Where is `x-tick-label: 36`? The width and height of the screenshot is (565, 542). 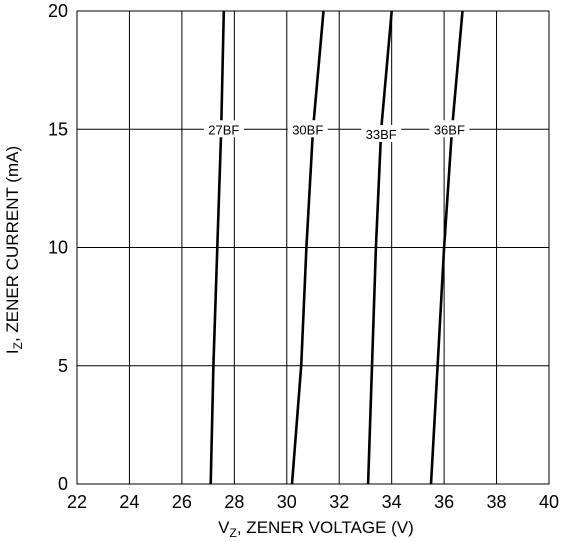
x-tick-label: 36 is located at coordinates (444, 502).